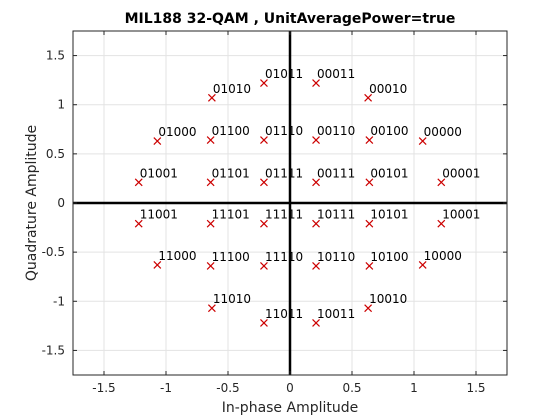 This screenshot has height=420, width=560. Describe the element at coordinates (290, 19) in the screenshot. I see `chart-title: MIL188 32-QAM , UnitAveragePower=true` at that location.